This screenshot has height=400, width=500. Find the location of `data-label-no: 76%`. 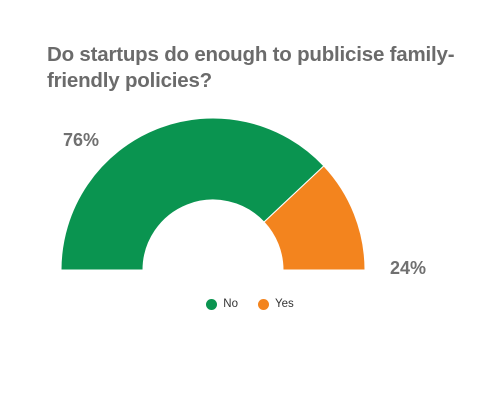

data-label-no: 76% is located at coordinates (81, 140).